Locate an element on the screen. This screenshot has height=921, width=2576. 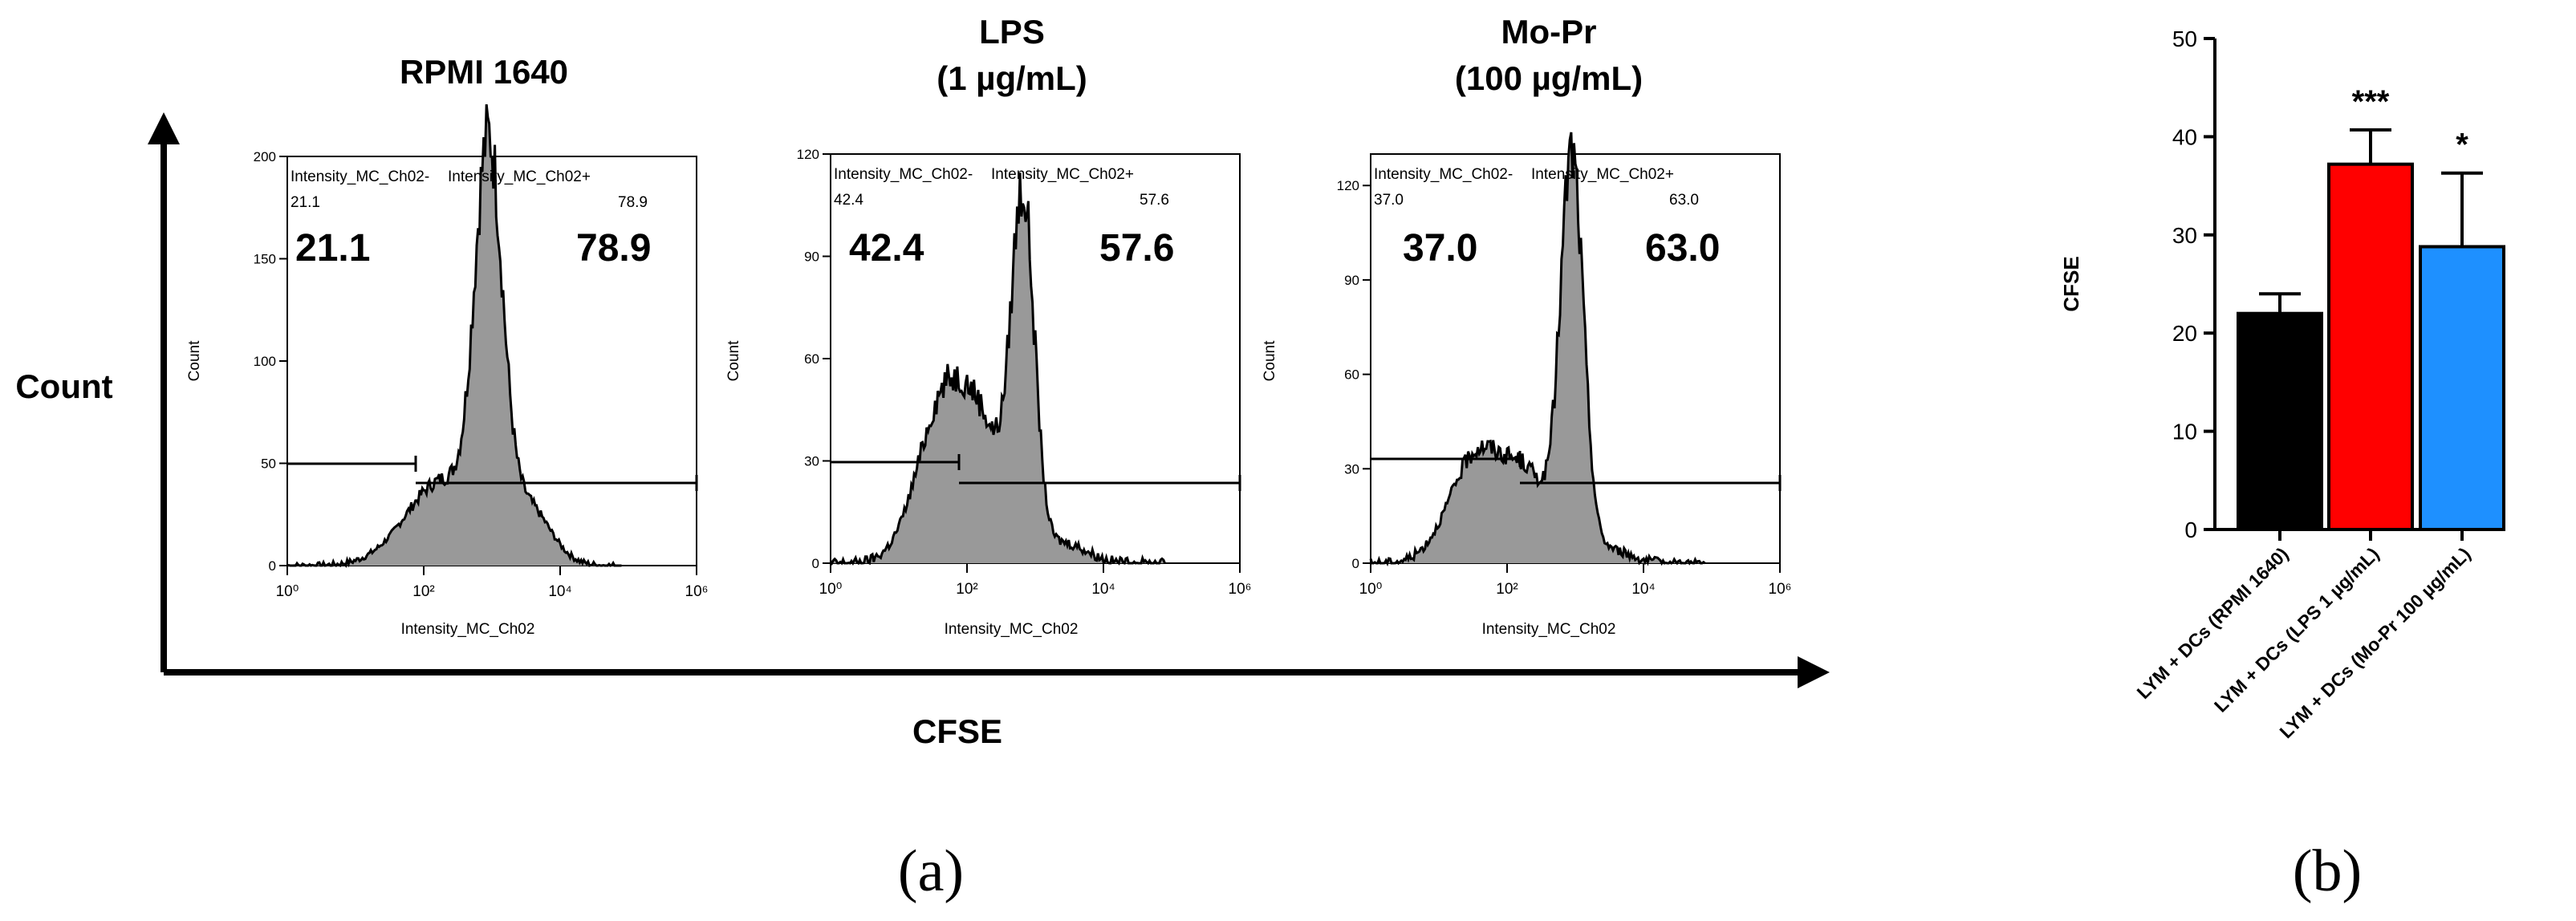
gate-right-pct: 63.0 is located at coordinates (1682, 249).